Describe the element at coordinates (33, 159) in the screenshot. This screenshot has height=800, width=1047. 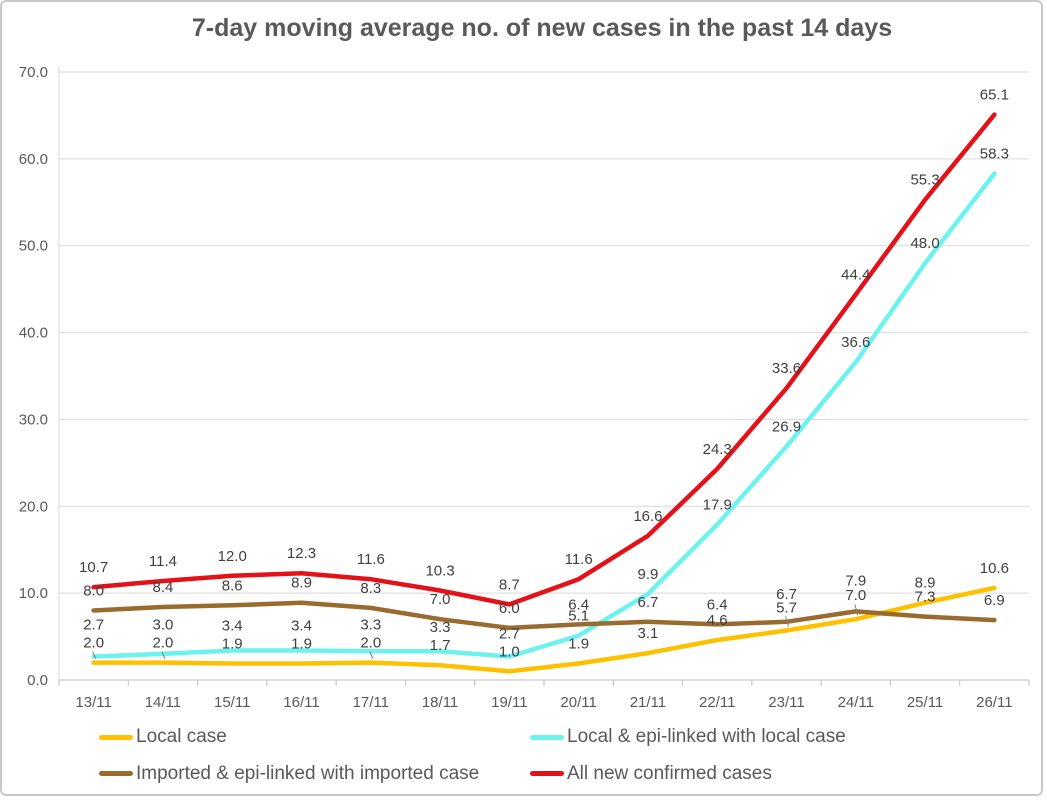
I see `y-axis-tick-label: 60.0` at that location.